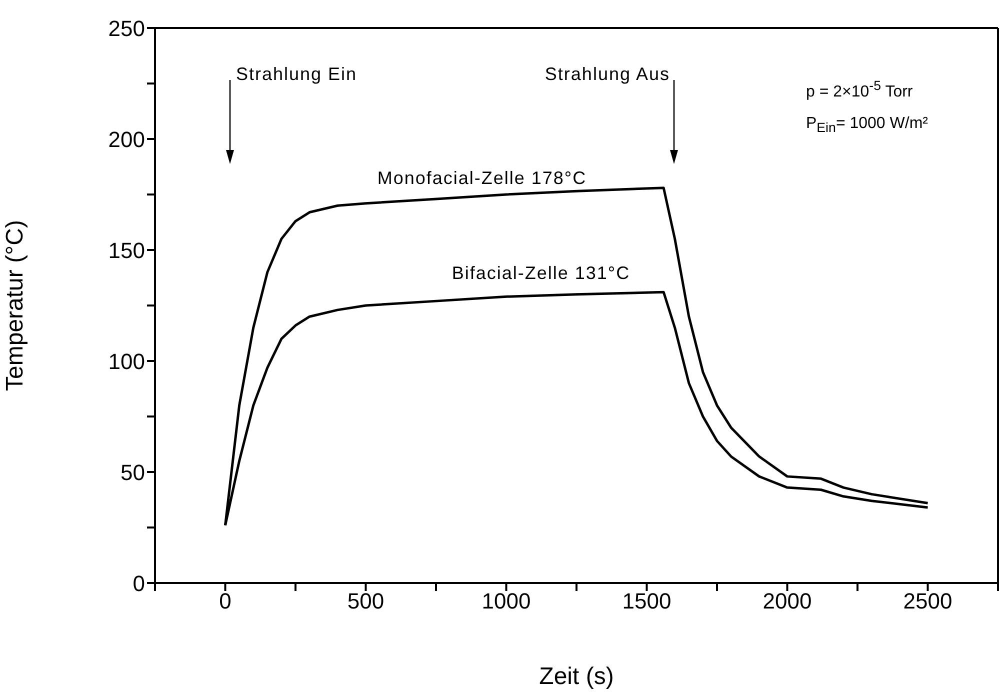 The width and height of the screenshot is (1000, 692). Describe the element at coordinates (576, 676) in the screenshot. I see `x-axis-title: Zeit (s)` at that location.